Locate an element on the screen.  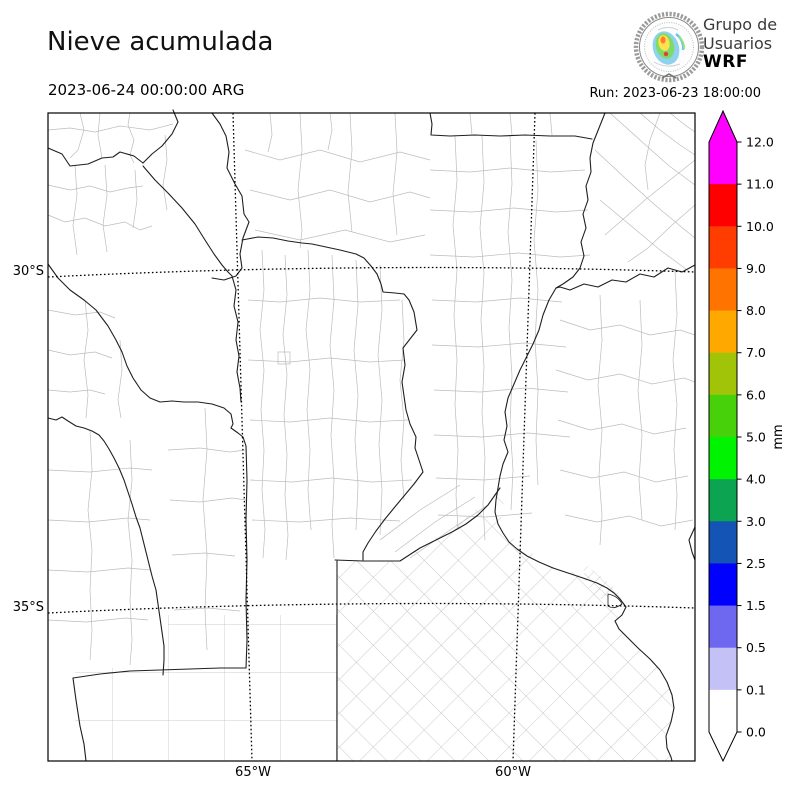
la-pampa-department-grid is located at coordinates (206, 688).